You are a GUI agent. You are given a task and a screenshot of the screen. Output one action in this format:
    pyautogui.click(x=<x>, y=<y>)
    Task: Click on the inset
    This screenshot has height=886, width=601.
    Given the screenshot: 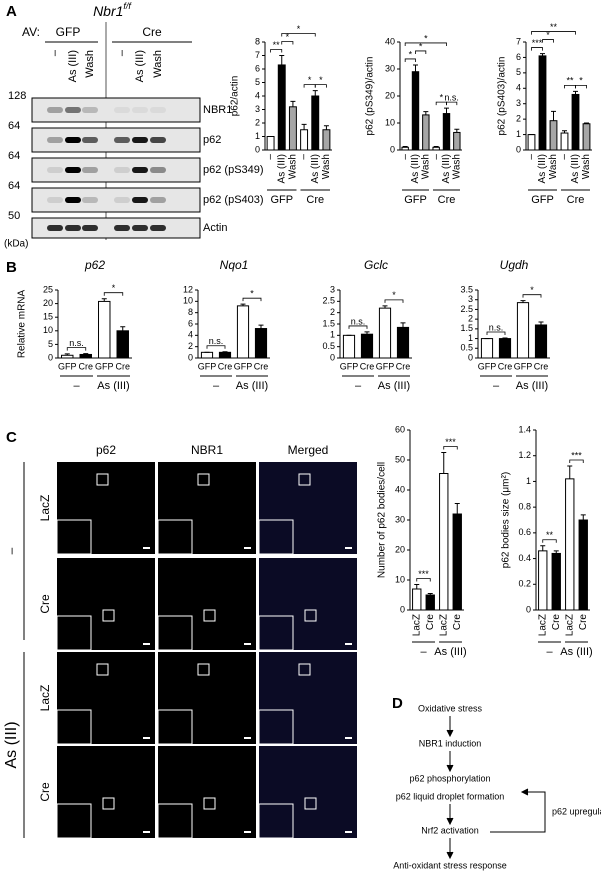 What is the action you would take?
    pyautogui.click(x=74, y=633)
    